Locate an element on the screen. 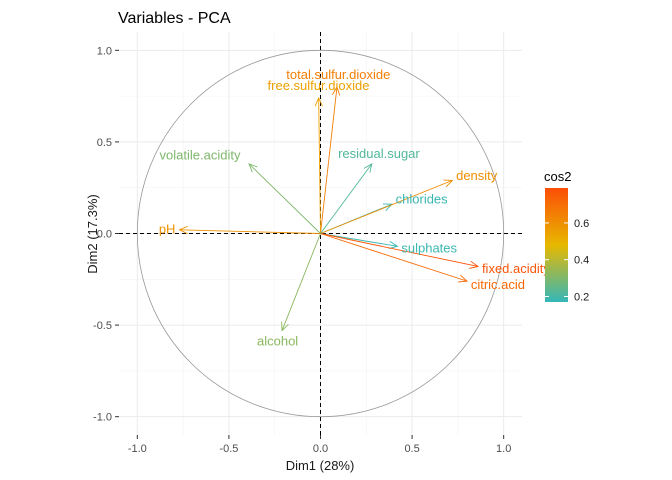 This screenshot has height=480, width=672. x-tick-label: 1.0 is located at coordinates (503, 449).